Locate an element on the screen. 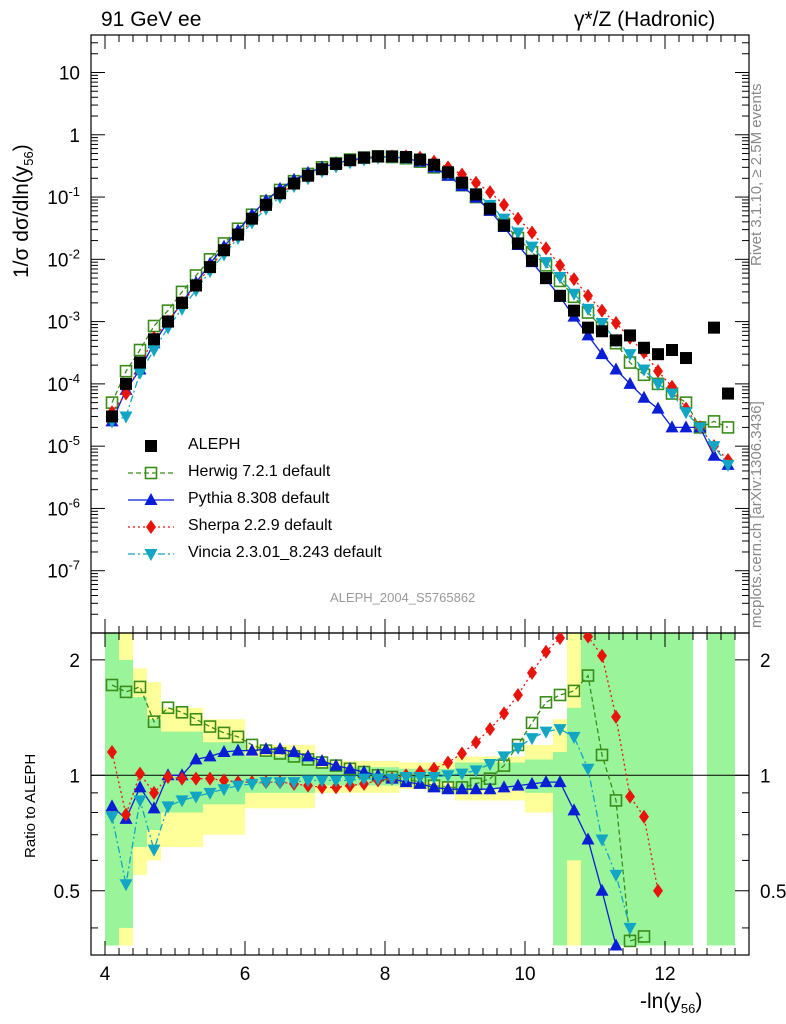  y-tick-label: 10⁻⁴ is located at coordinates (63, 383).